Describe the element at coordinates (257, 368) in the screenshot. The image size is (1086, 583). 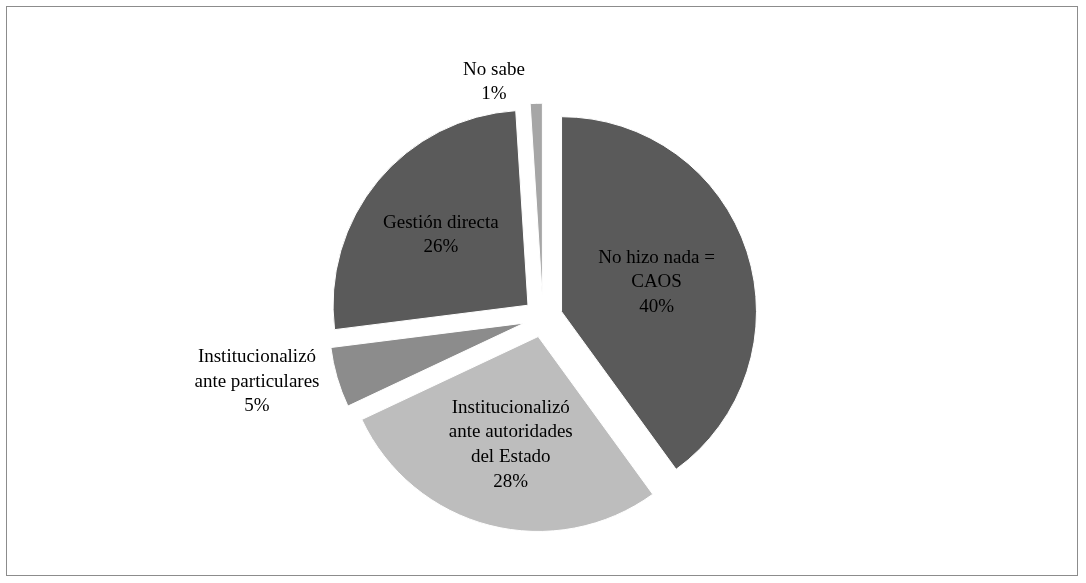
I see `slice-label: Institucionalizó ante particulares` at that location.